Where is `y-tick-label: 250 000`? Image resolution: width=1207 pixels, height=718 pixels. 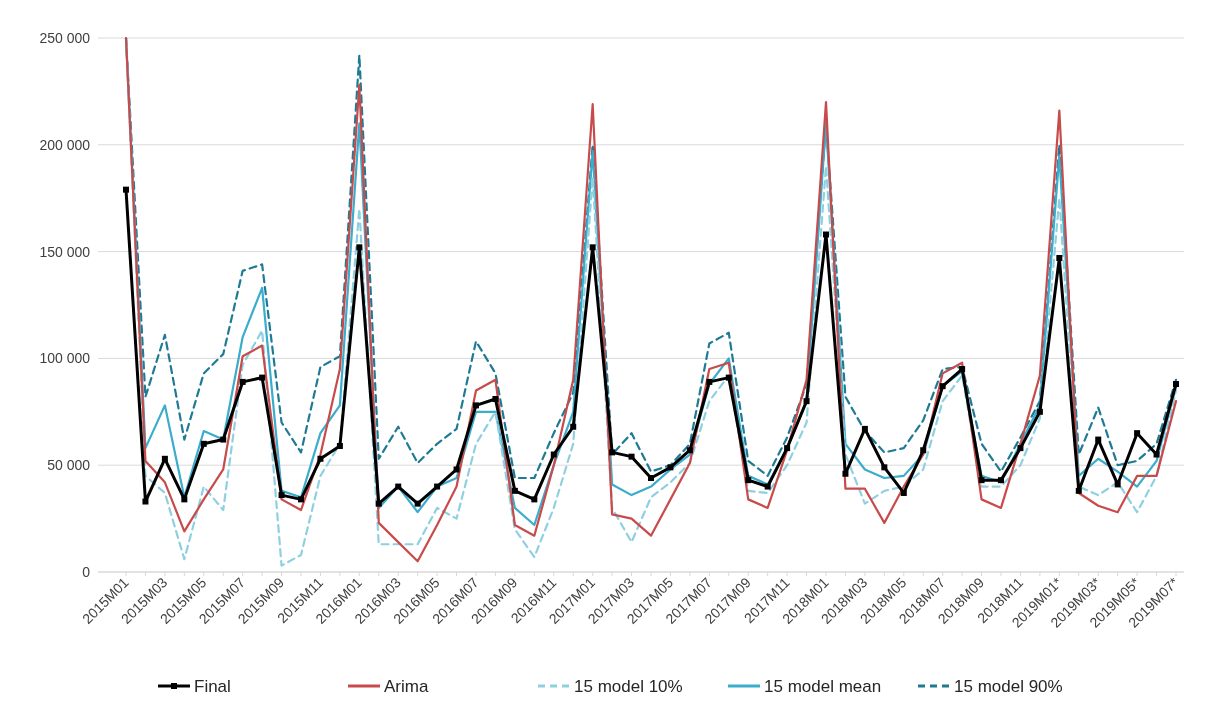 y-tick-label: 250 000 is located at coordinates (65, 37).